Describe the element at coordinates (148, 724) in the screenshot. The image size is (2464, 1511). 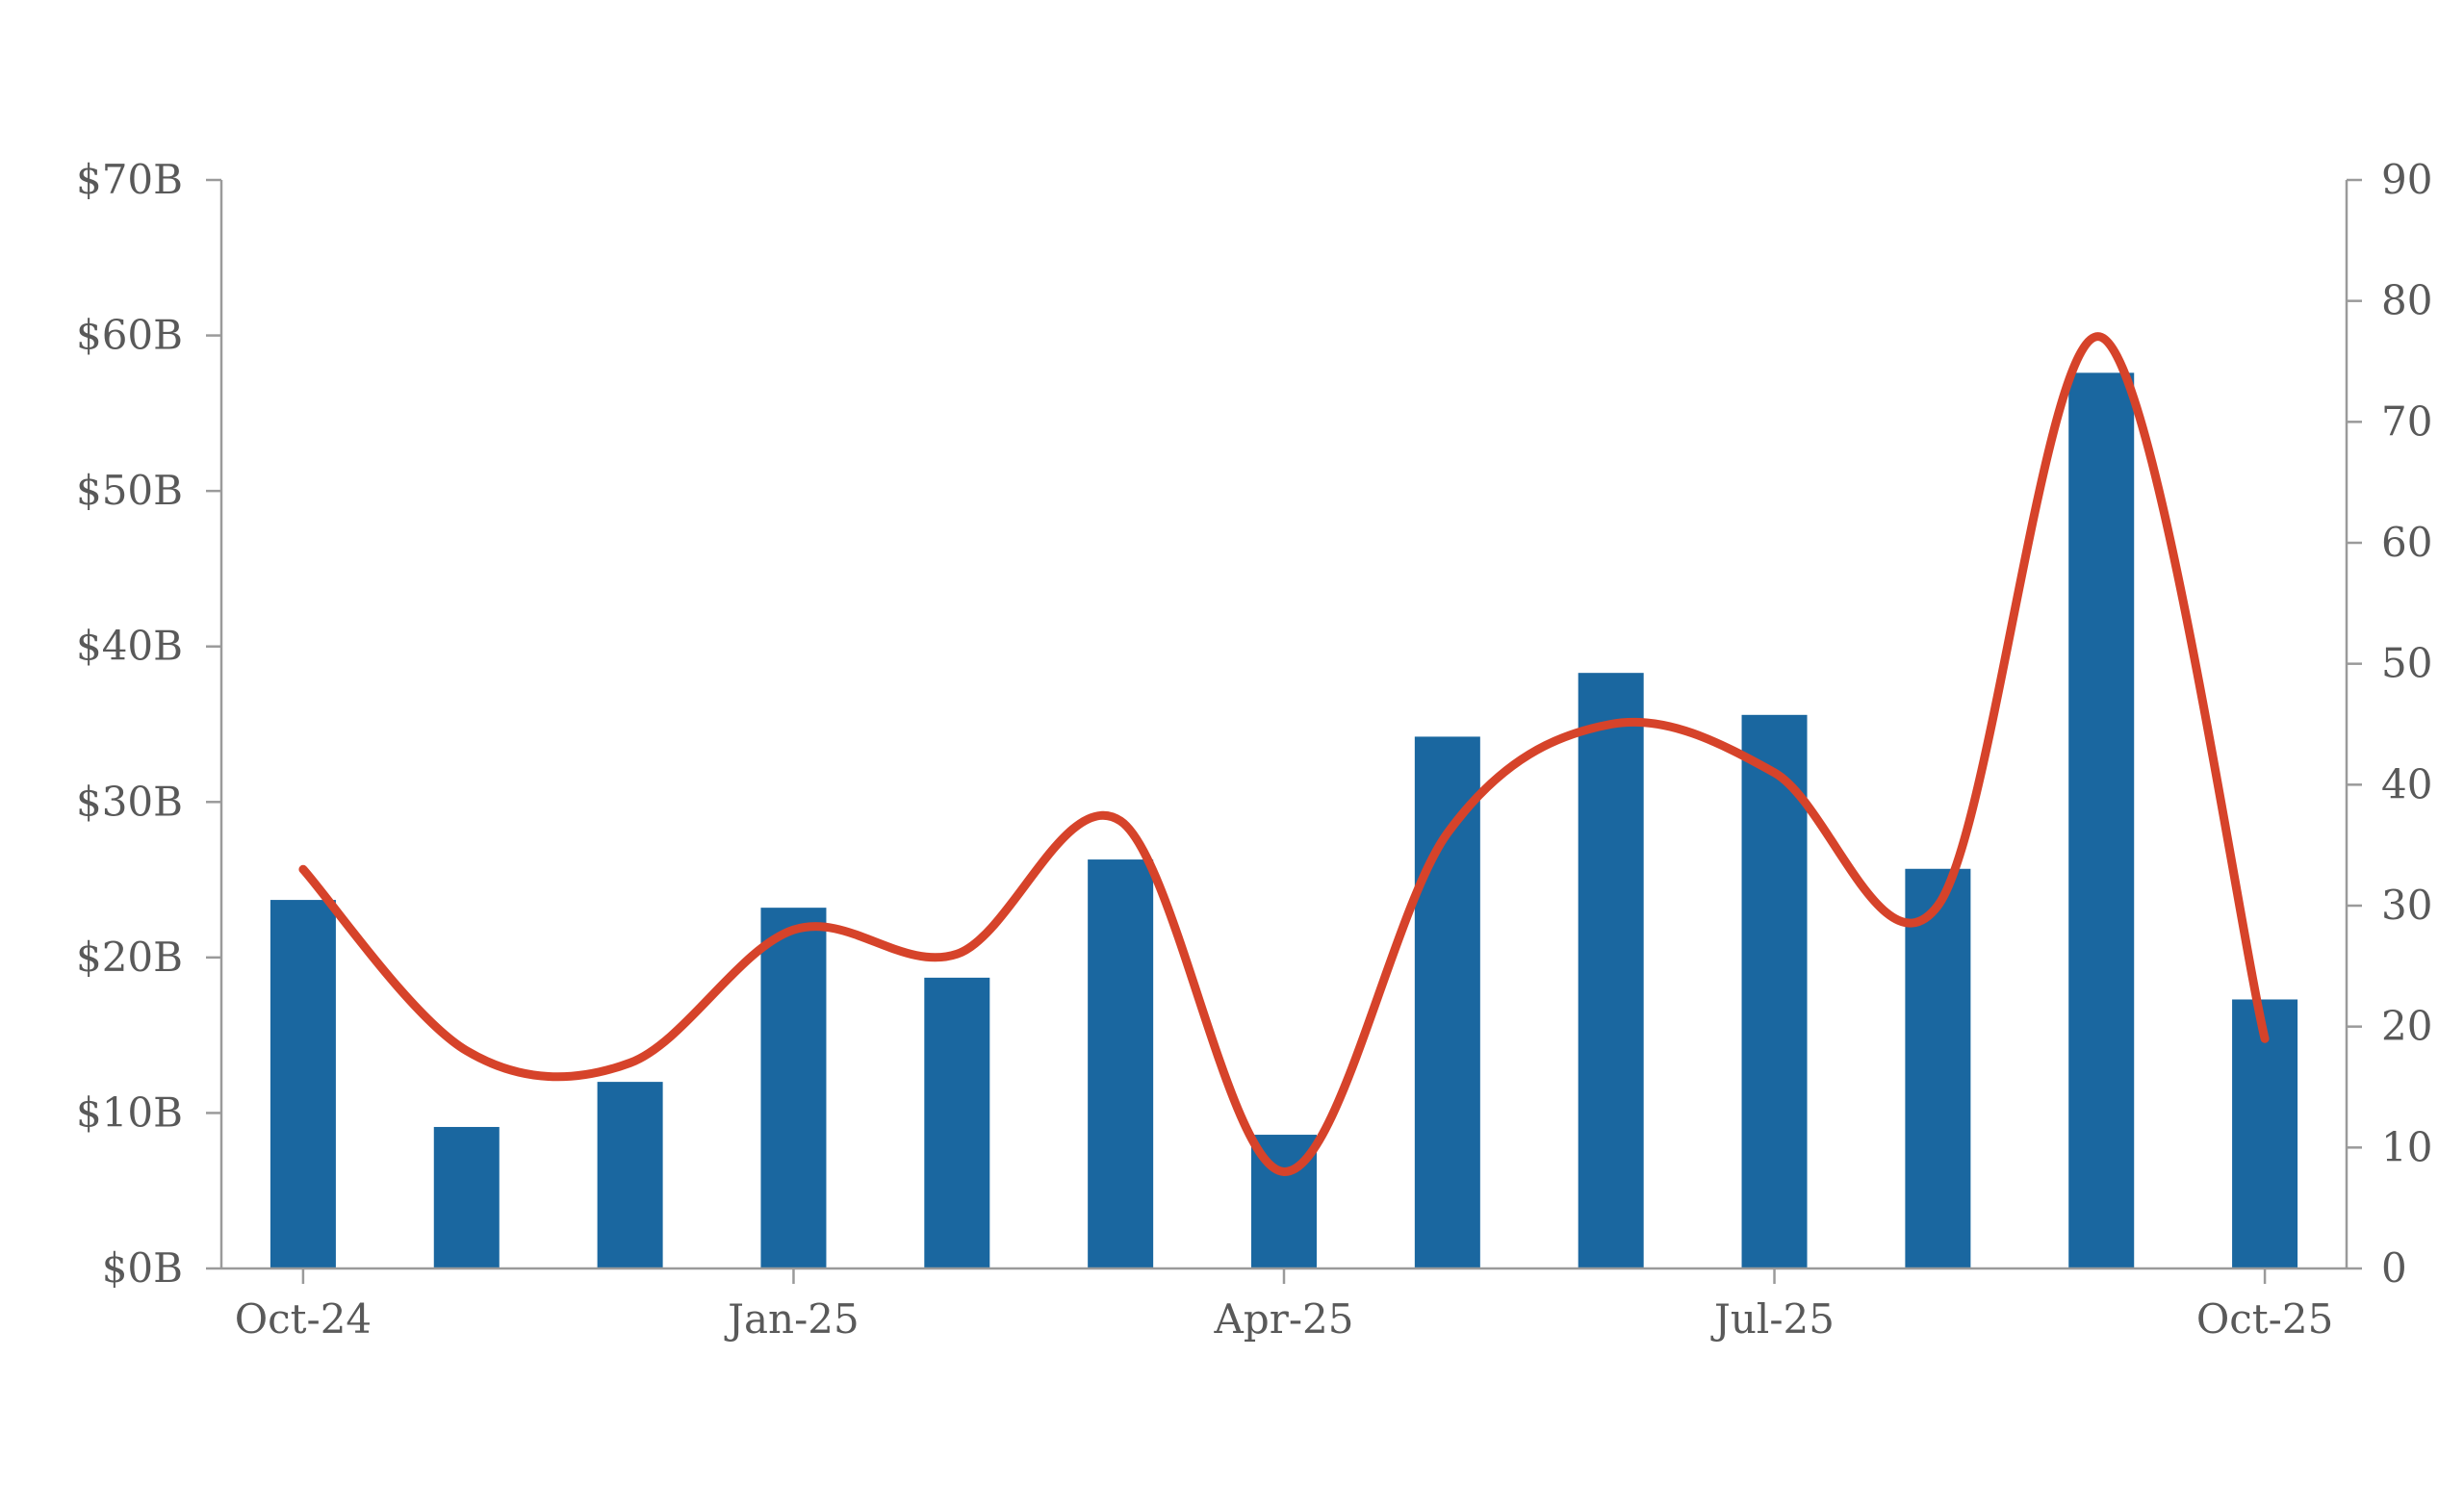
I see `left-y-axis-ticks: $0B $10B $20B $30B $40B $50B $60B $70B` at that location.